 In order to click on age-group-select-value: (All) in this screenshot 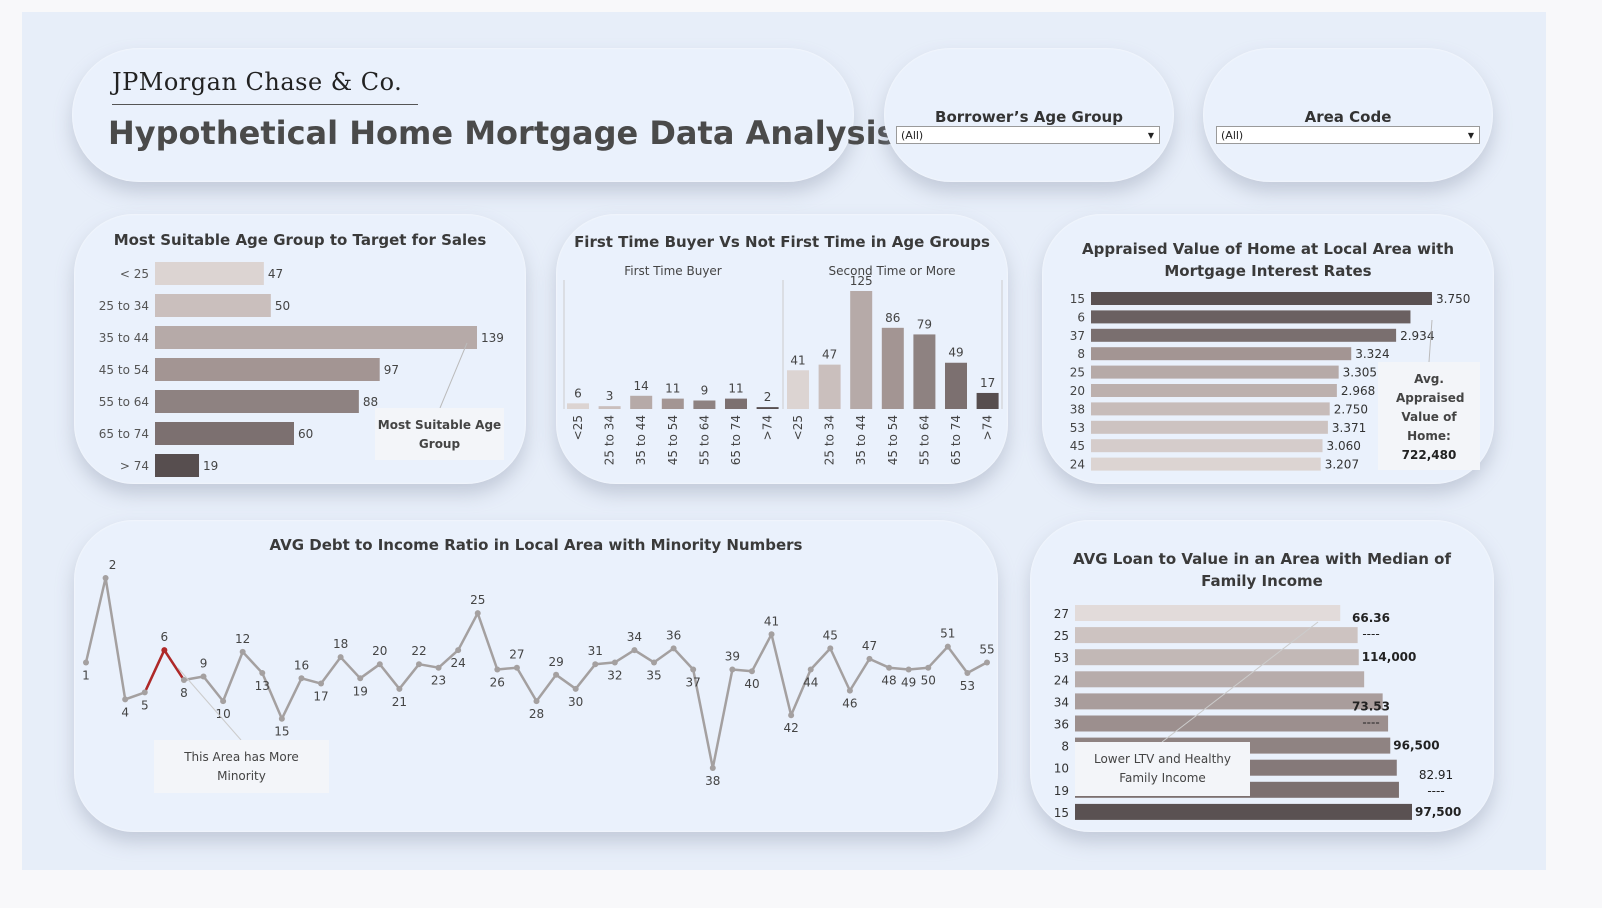, I will do `click(912, 135)`.